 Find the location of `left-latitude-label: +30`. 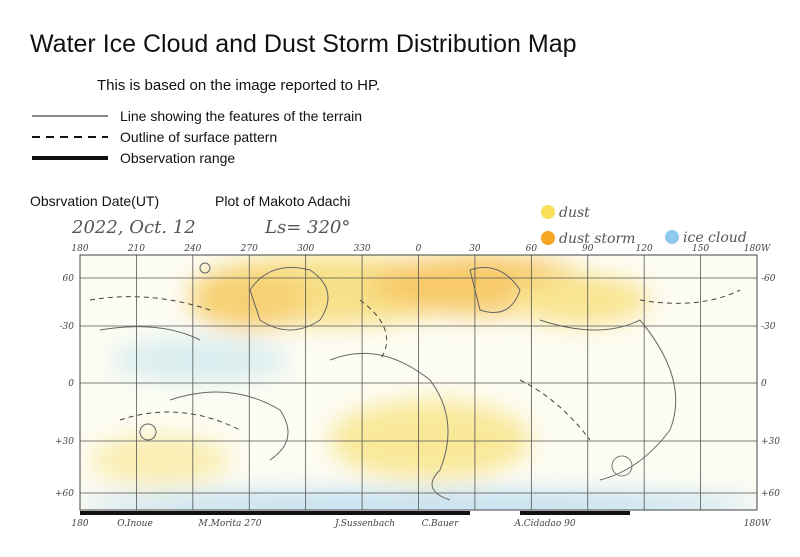

left-latitude-label: +30 is located at coordinates (64, 442).